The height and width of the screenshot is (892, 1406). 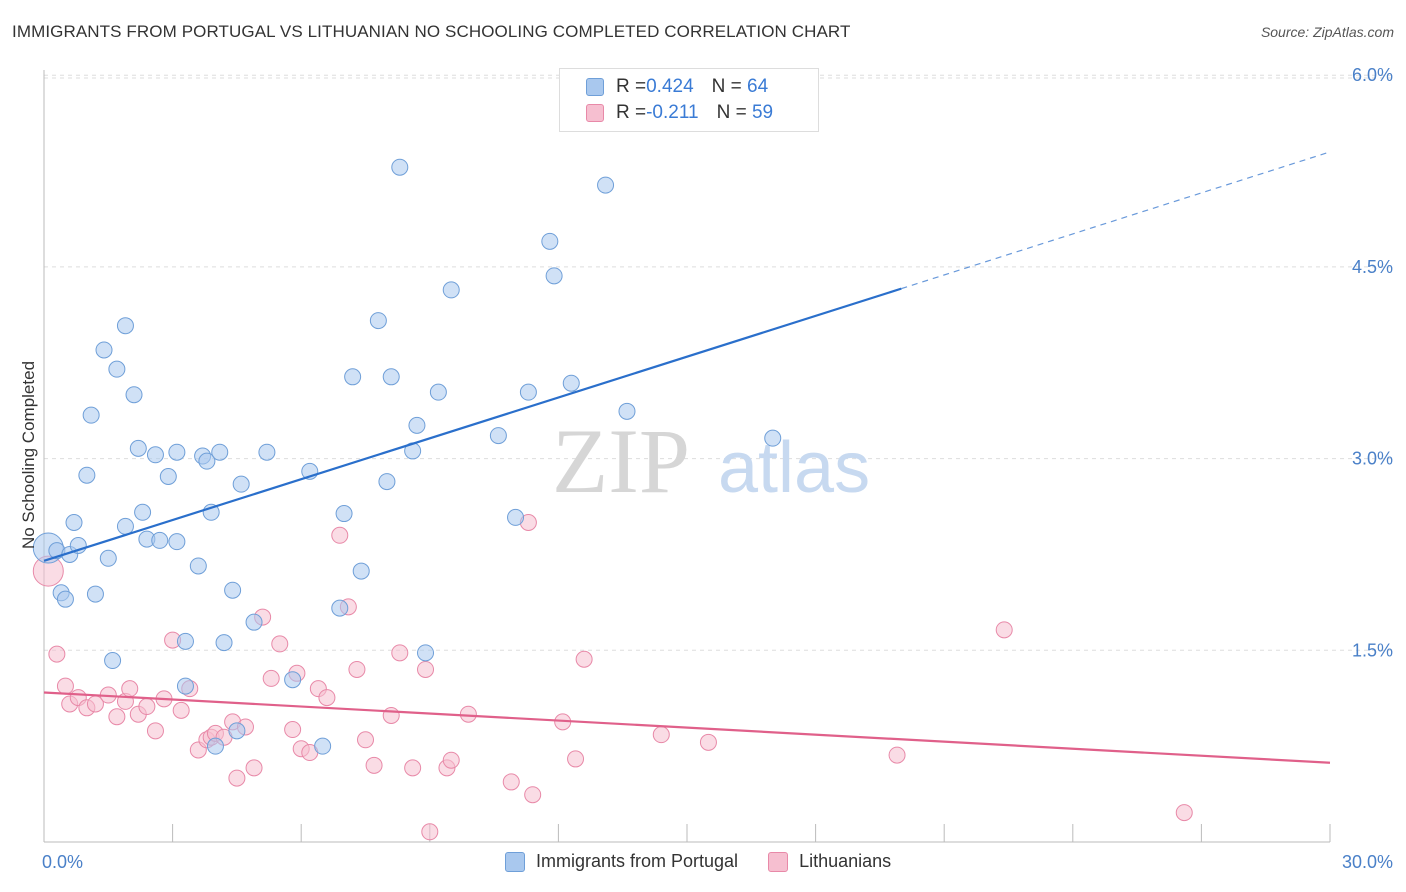 I want to click on legend-item-portugal: Immigrants from Portugal, so click(x=621, y=861).